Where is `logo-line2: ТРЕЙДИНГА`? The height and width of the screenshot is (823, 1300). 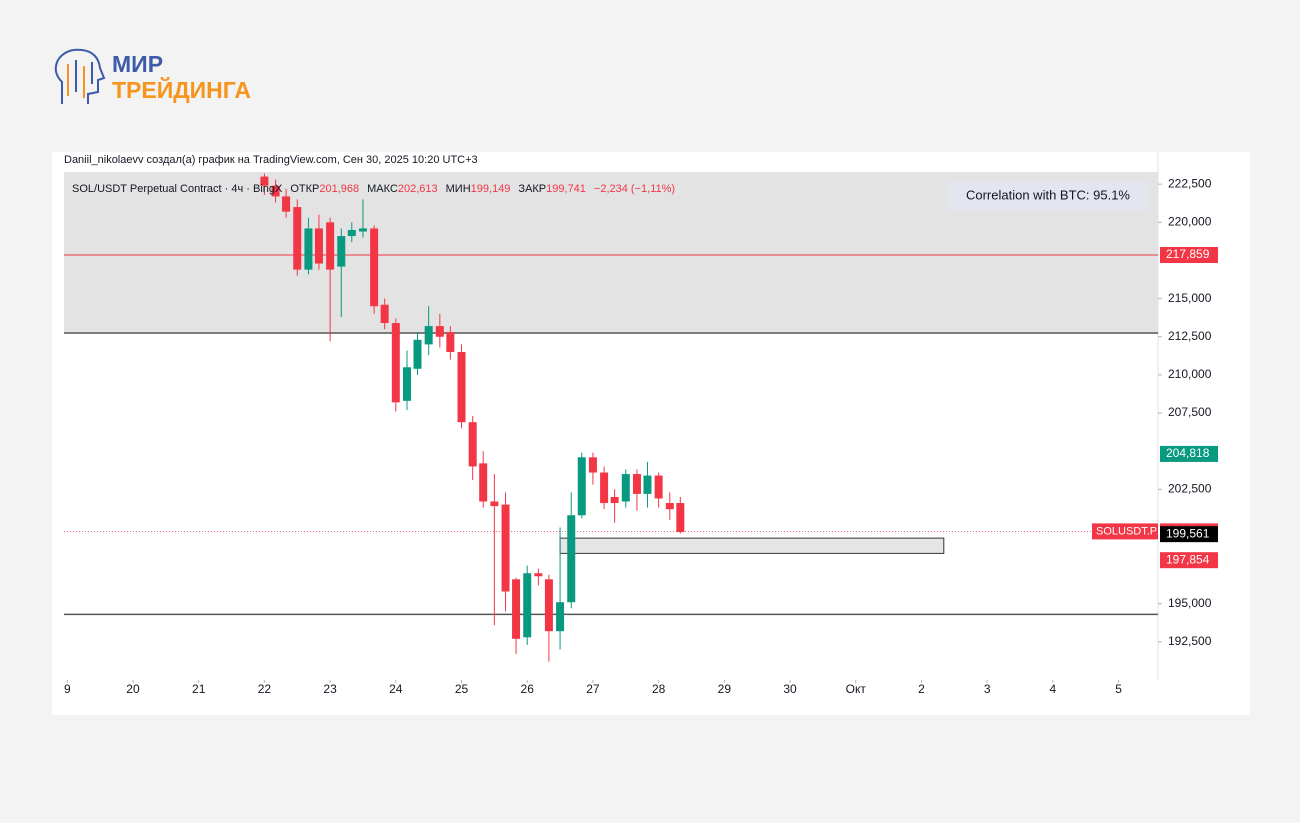
logo-line2: ТРЕЙДИНГА is located at coordinates (181, 89).